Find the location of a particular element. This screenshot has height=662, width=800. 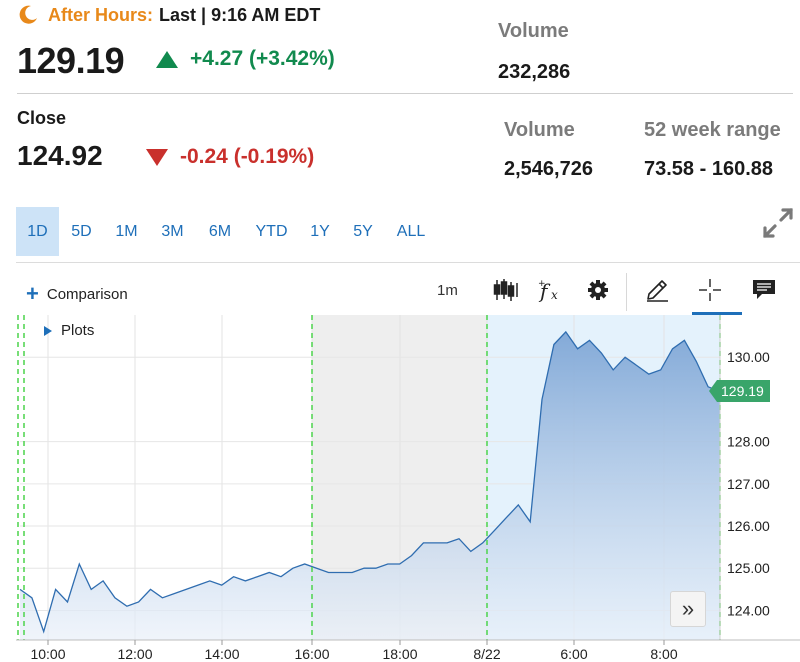

y-tick-label: 125.00 is located at coordinates (748, 568).